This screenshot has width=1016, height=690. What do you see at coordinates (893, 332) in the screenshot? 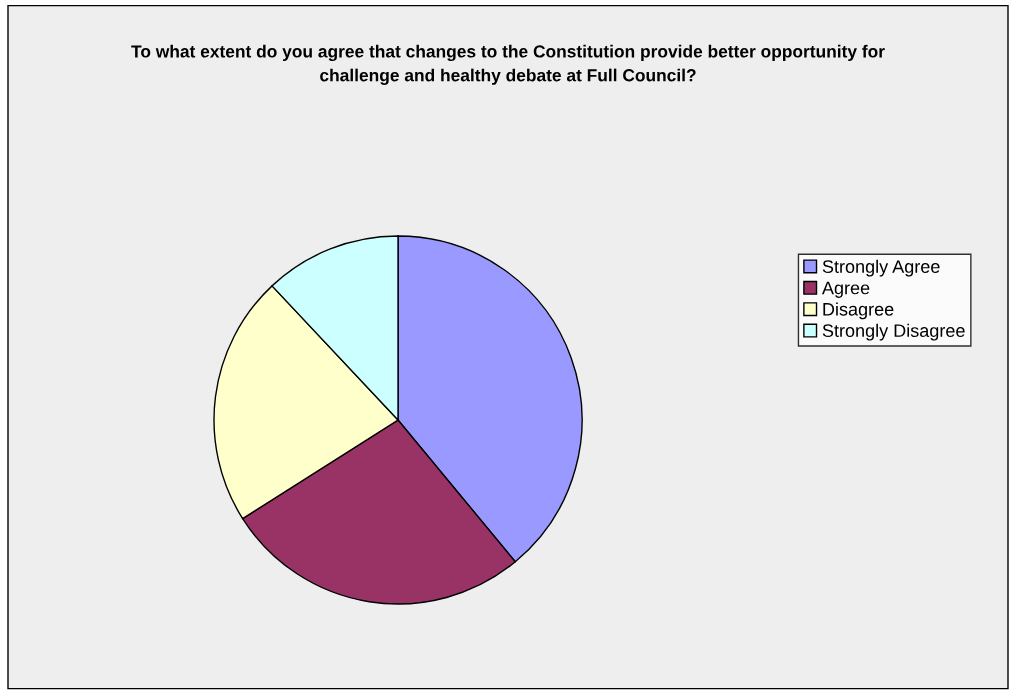
I see `legend-label: Strongly Disagree` at bounding box center [893, 332].